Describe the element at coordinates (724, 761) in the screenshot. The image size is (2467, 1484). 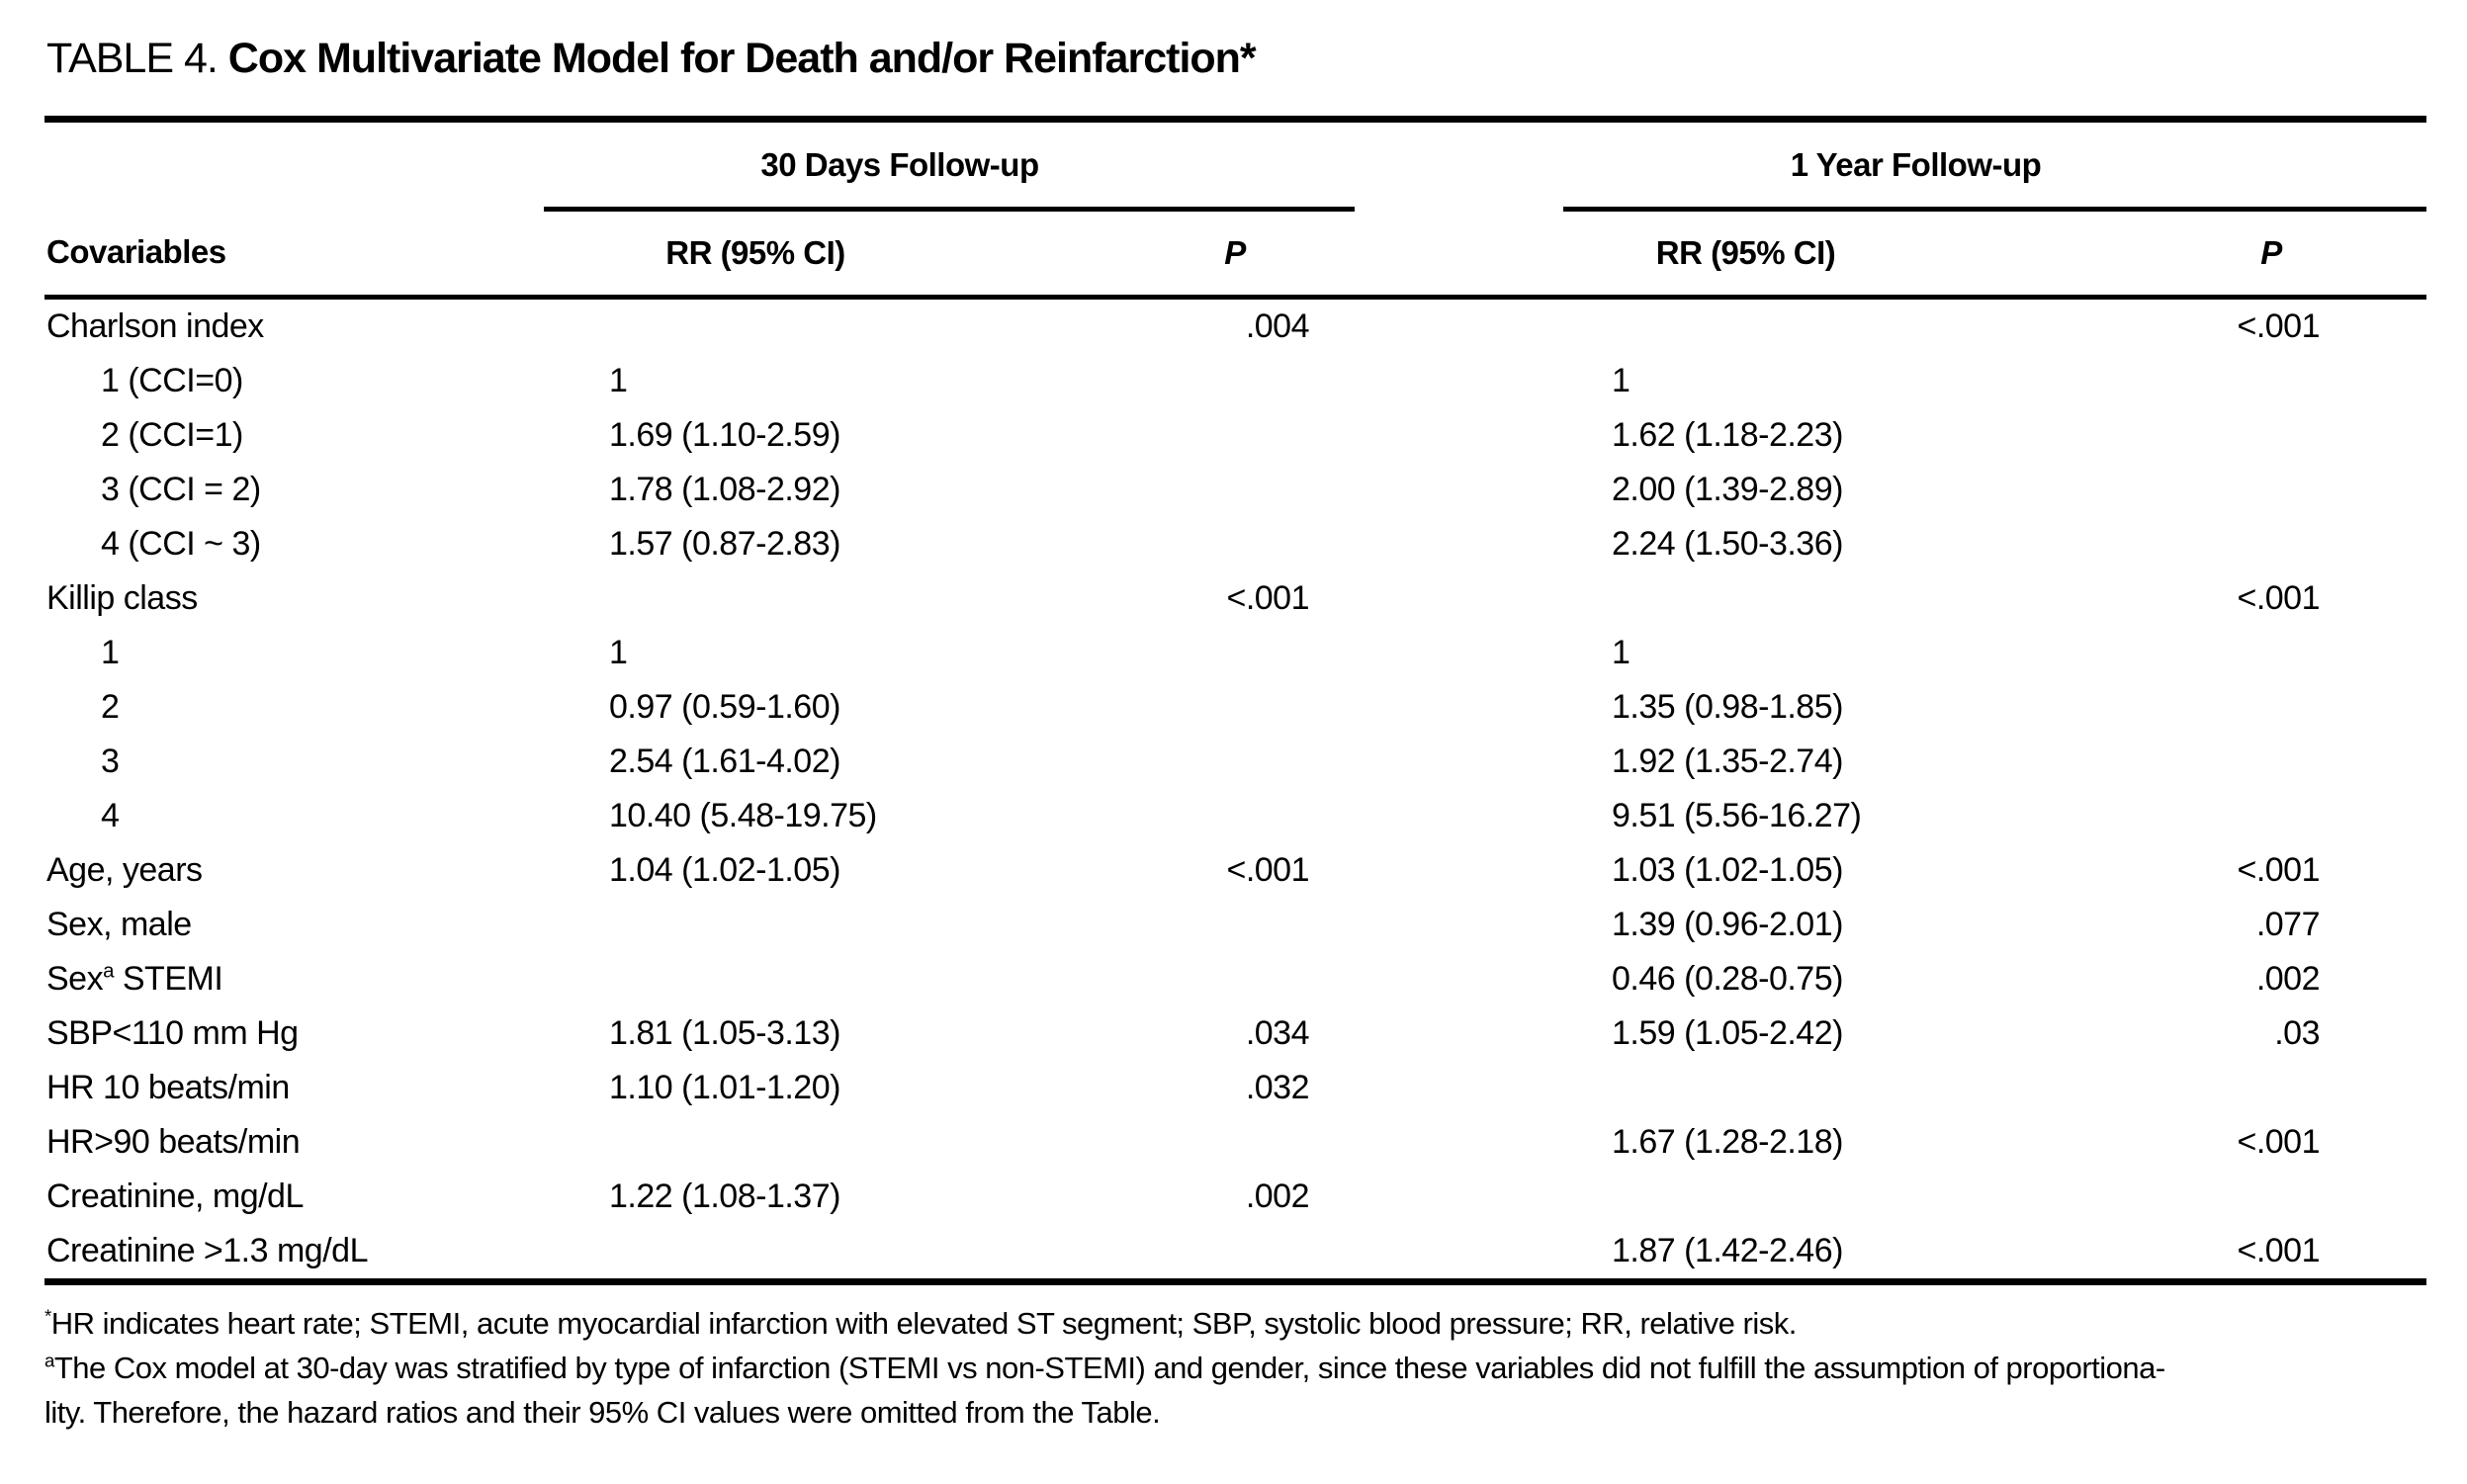
I see `rr-30d-value: 2.54 (1.61-4.02)` at that location.